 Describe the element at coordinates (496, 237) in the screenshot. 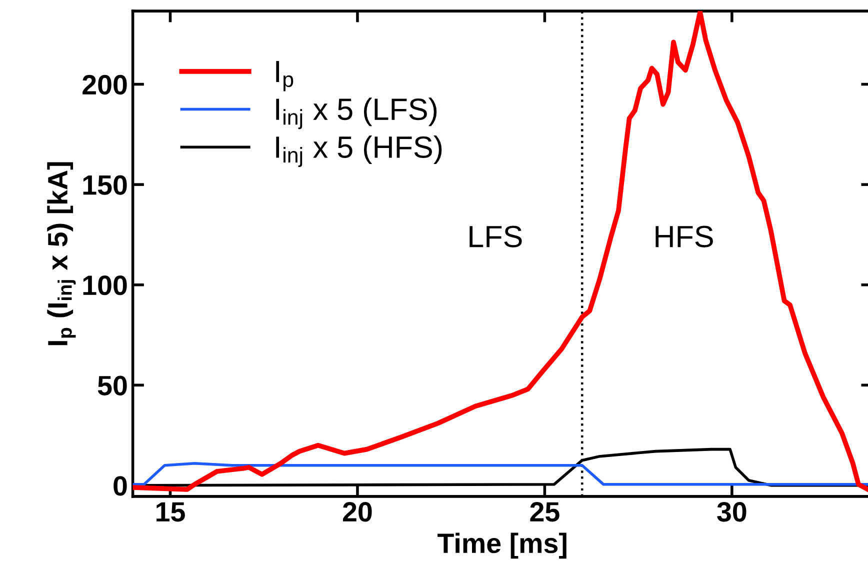

I see `annotation: LFS` at that location.